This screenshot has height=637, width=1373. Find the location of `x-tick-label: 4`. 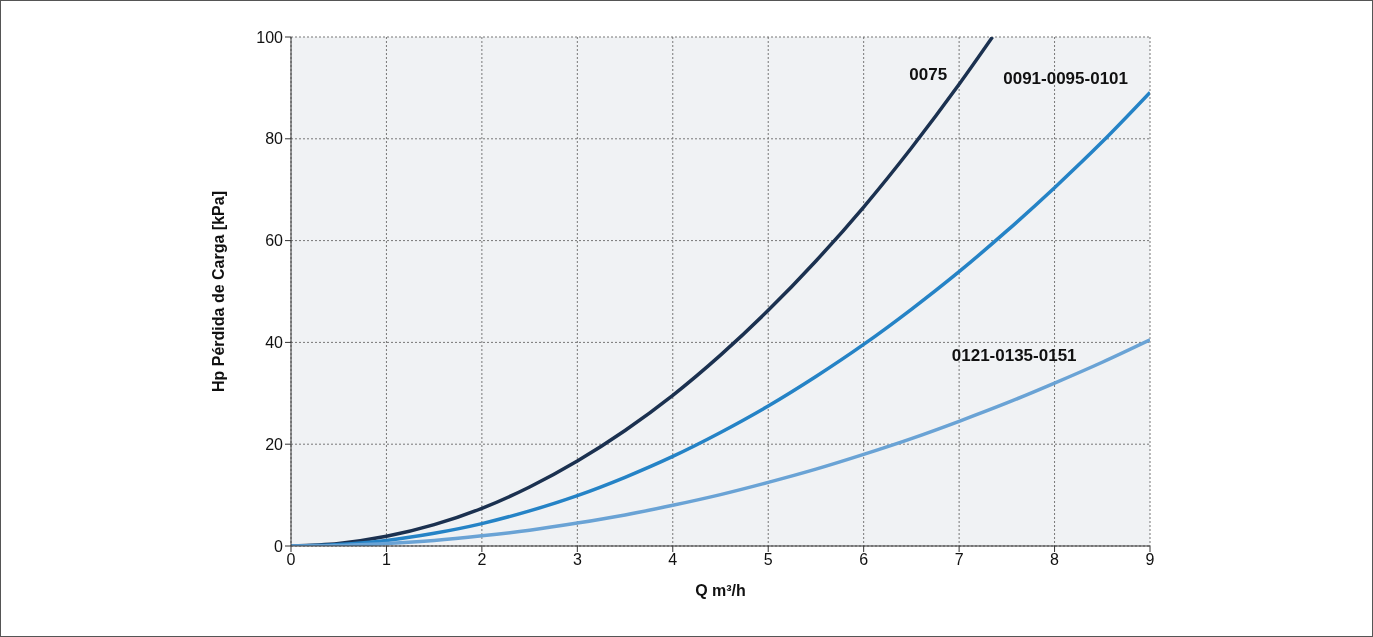

x-tick-label: 4 is located at coordinates (673, 560).